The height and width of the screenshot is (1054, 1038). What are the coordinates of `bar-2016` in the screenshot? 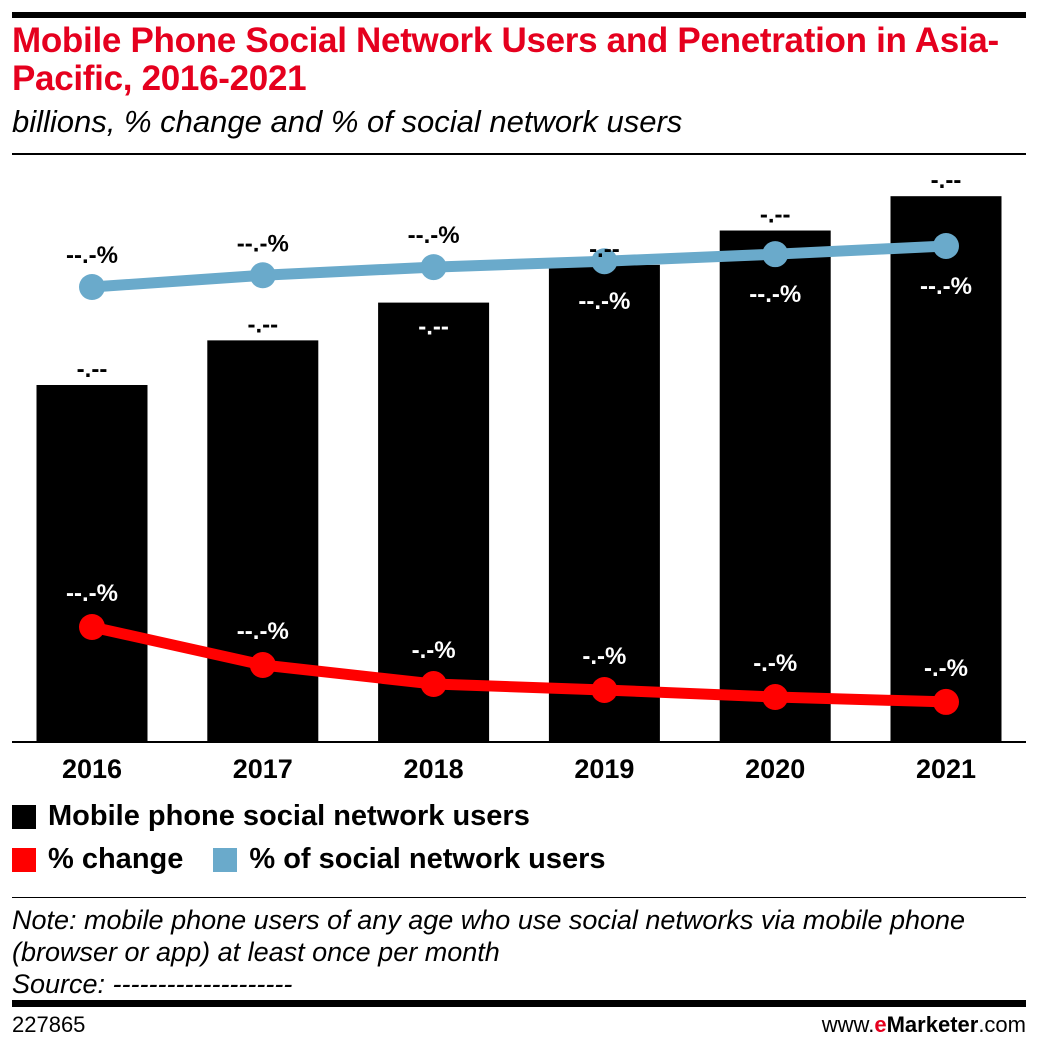 It's located at (92, 563).